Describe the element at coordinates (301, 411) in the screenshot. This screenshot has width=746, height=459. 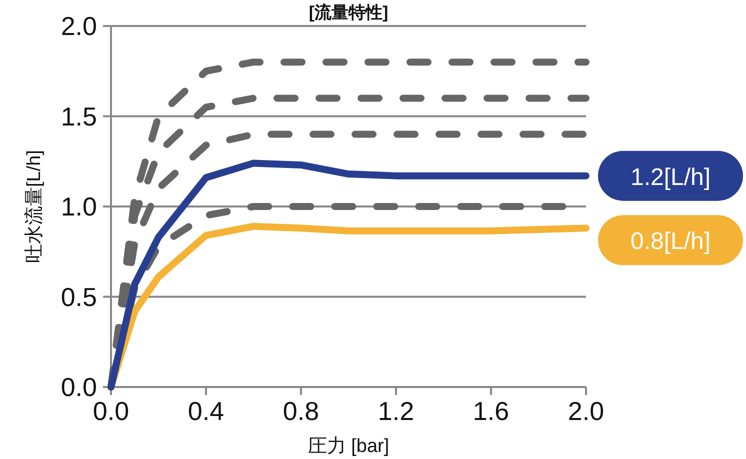
I see `x-tick-label: 0.8` at that location.